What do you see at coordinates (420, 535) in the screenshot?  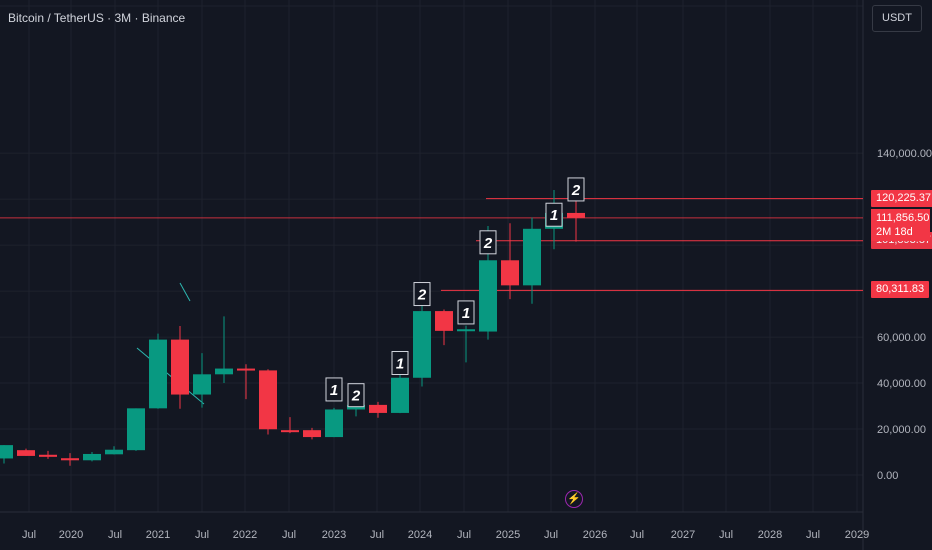 I see `time-tick-label: 2024` at bounding box center [420, 535].